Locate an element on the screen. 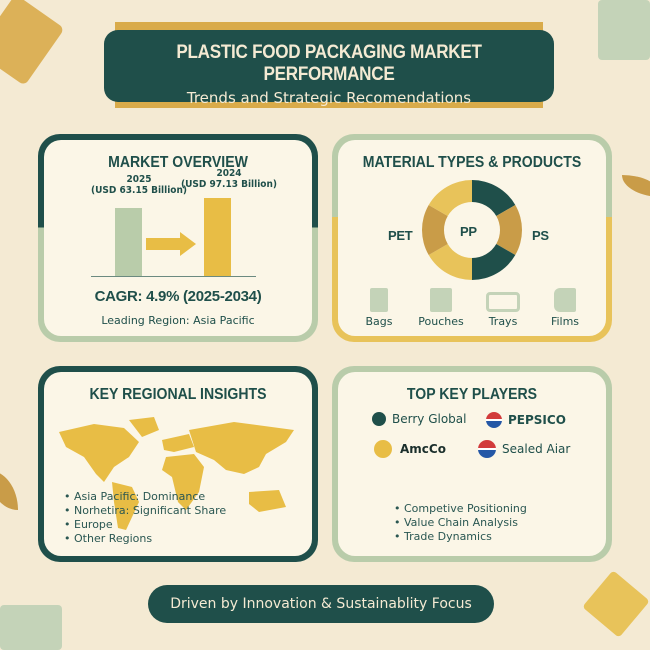 Image resolution: width=650 pixels, height=650 pixels. berry-logo-icon is located at coordinates (379, 419).